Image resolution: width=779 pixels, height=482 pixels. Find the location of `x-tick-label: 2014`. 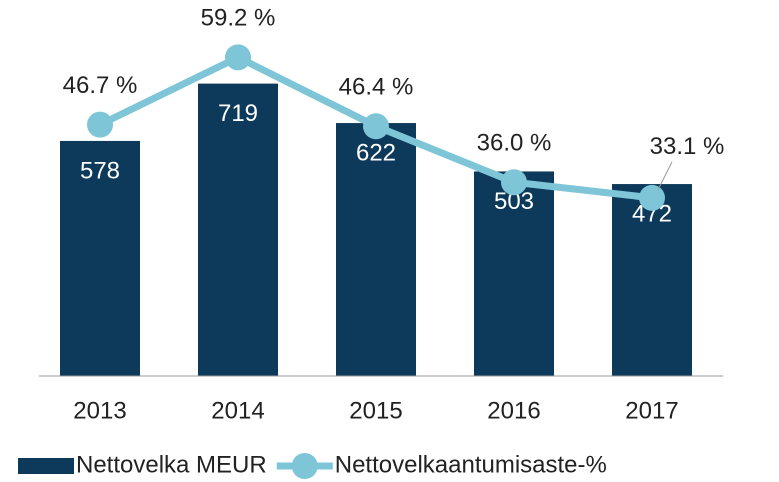

x-tick-label: 2014 is located at coordinates (237, 410).